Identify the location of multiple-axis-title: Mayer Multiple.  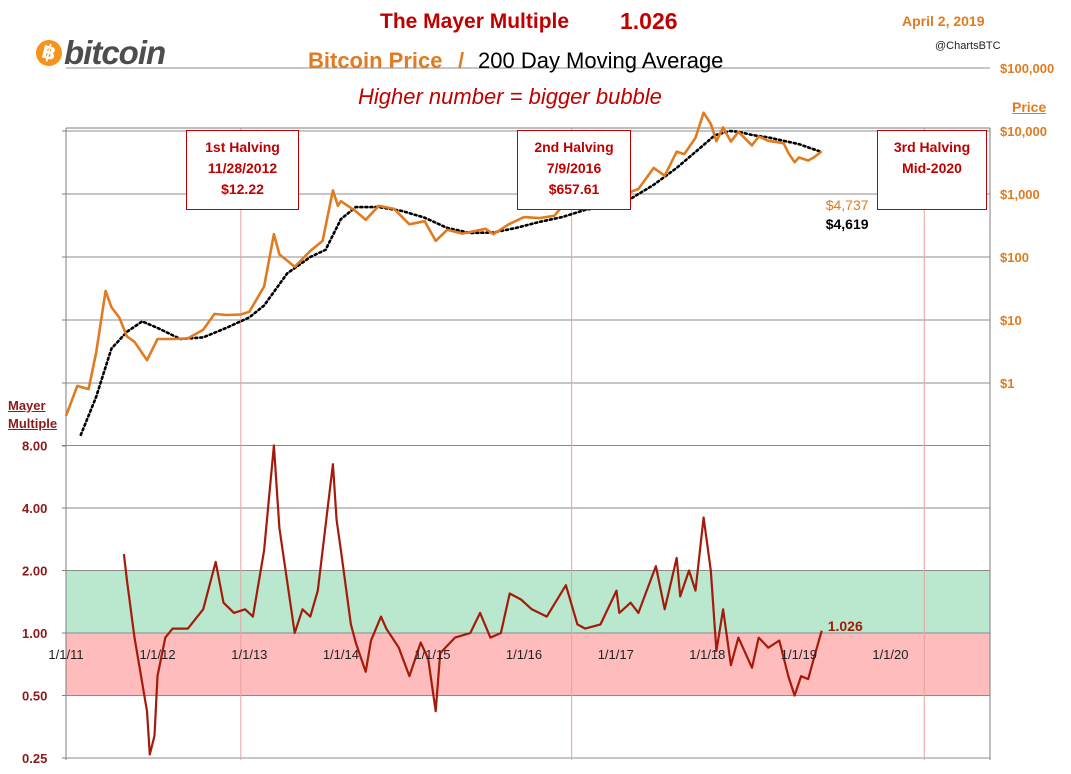
(32, 415).